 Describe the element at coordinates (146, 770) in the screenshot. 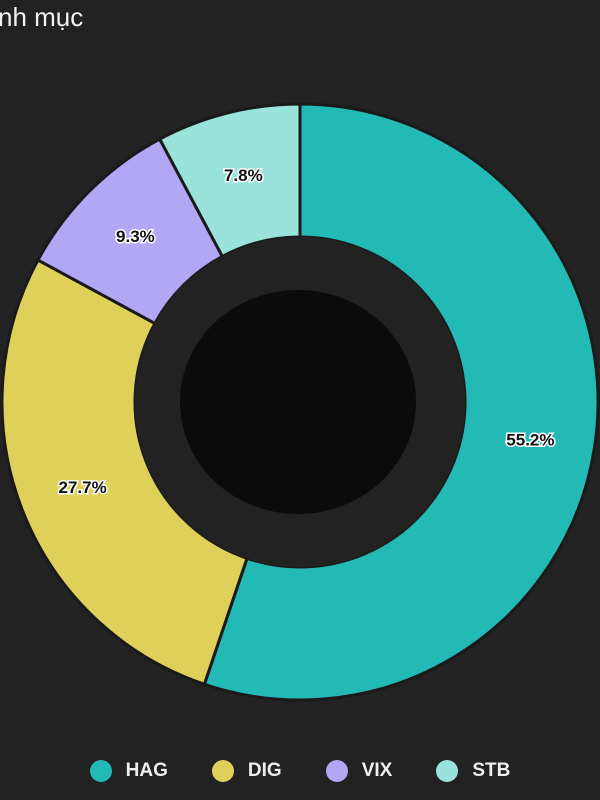

I see `legend-label-hag: HAG` at that location.